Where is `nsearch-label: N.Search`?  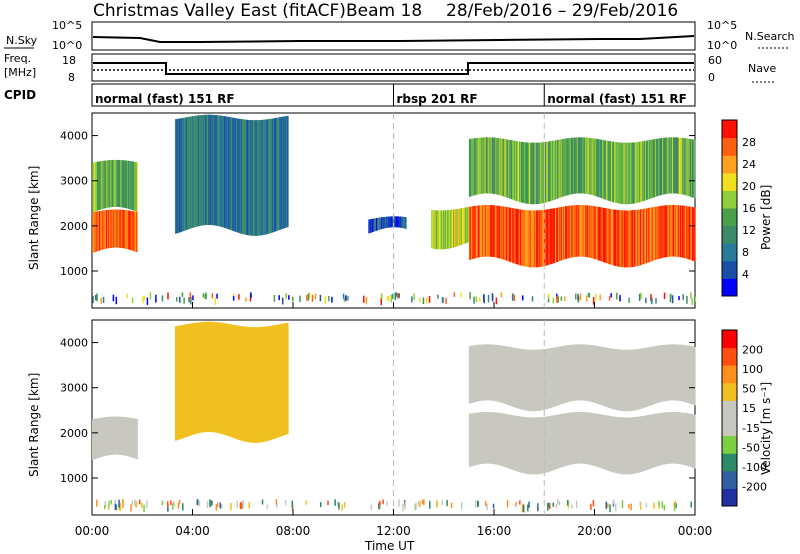
nsearch-label: N.Search is located at coordinates (770, 36).